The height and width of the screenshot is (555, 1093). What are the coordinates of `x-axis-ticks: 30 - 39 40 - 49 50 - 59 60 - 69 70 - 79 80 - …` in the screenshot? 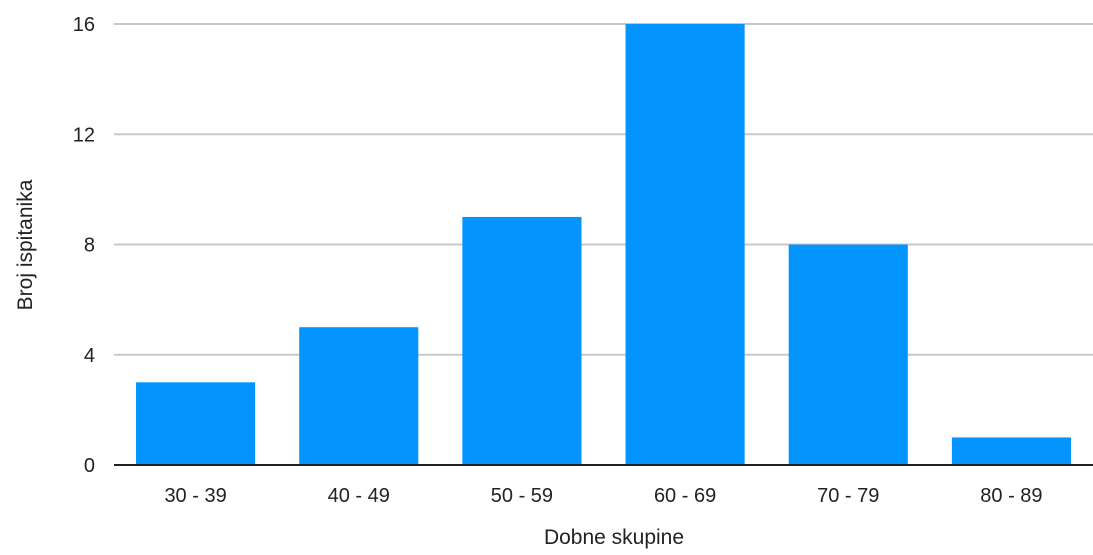 It's located at (603, 496).